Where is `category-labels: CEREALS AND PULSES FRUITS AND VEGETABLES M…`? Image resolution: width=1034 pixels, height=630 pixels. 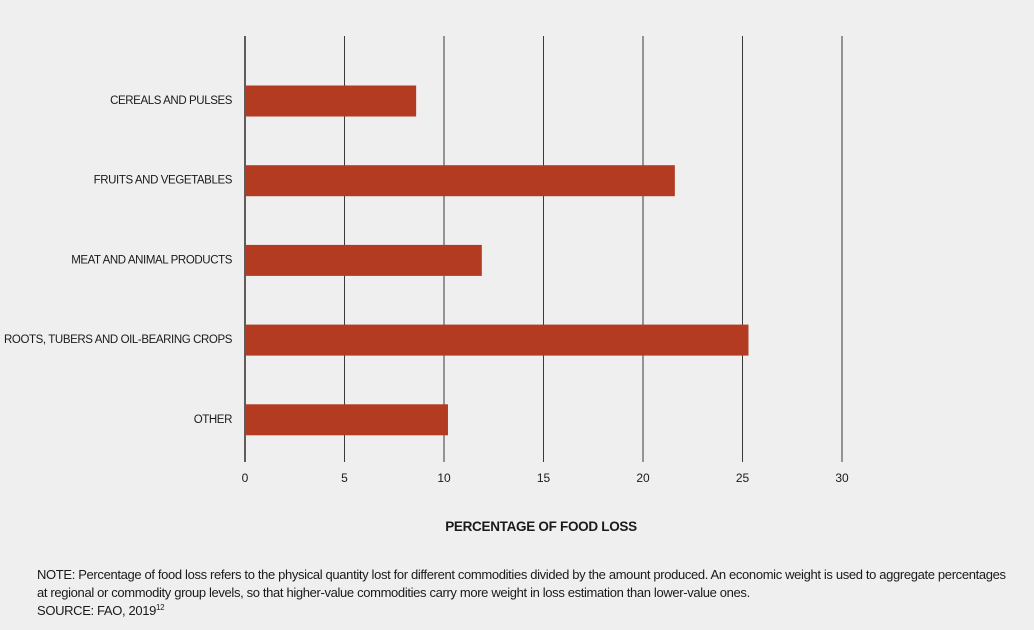 category-labels: CEREALS AND PULSES FRUITS AND VEGETABLES M… is located at coordinates (118, 260).